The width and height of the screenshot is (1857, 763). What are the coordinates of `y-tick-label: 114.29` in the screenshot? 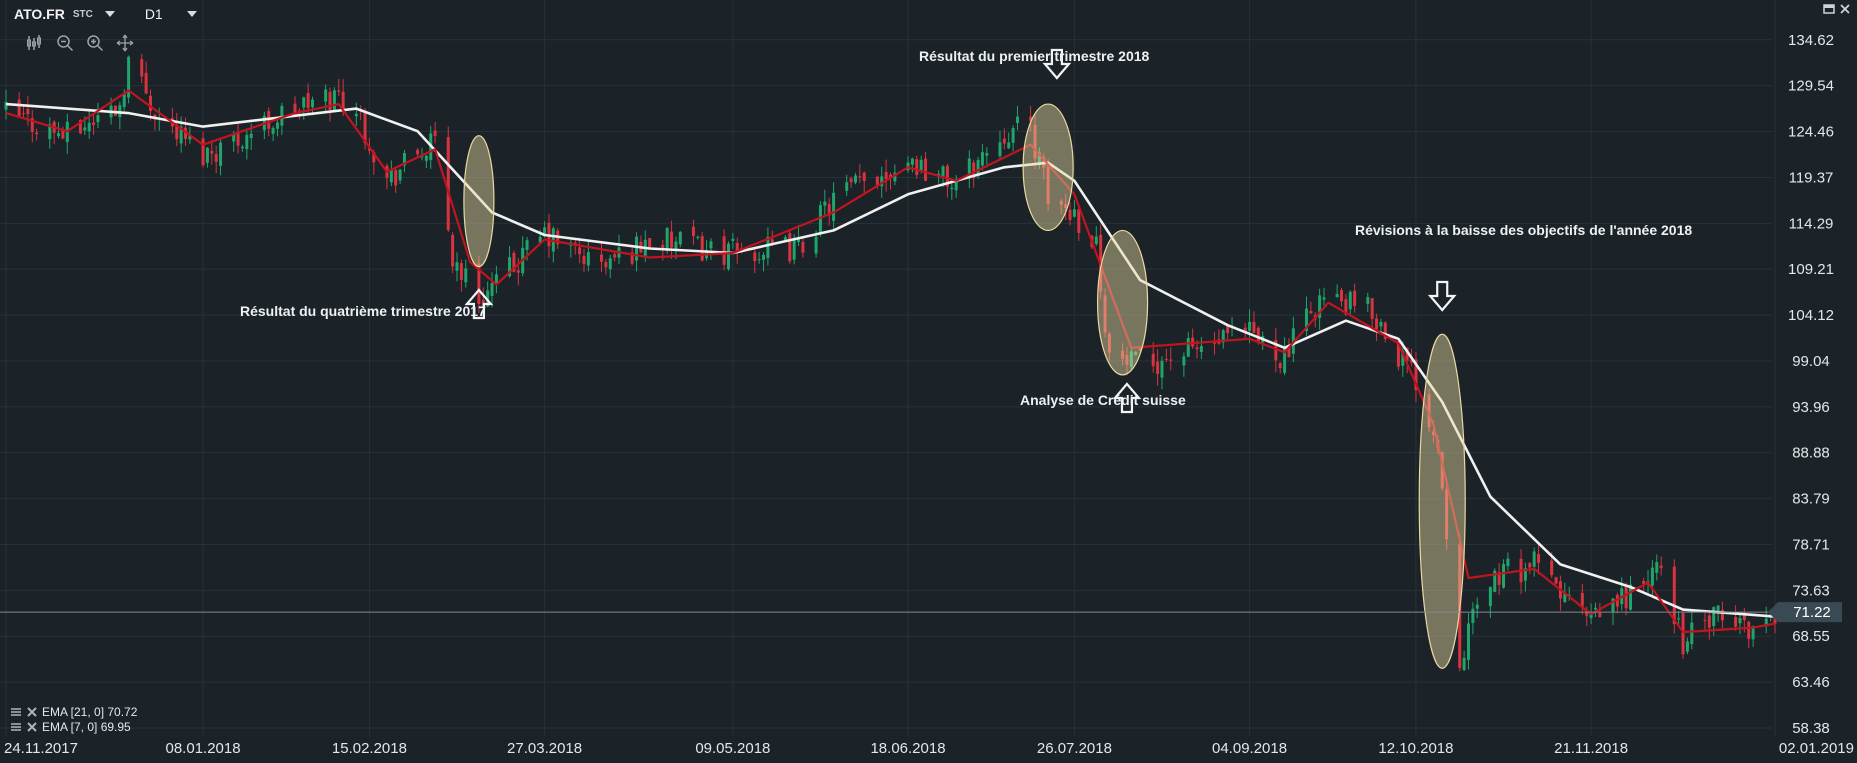 It's located at (1811, 223).